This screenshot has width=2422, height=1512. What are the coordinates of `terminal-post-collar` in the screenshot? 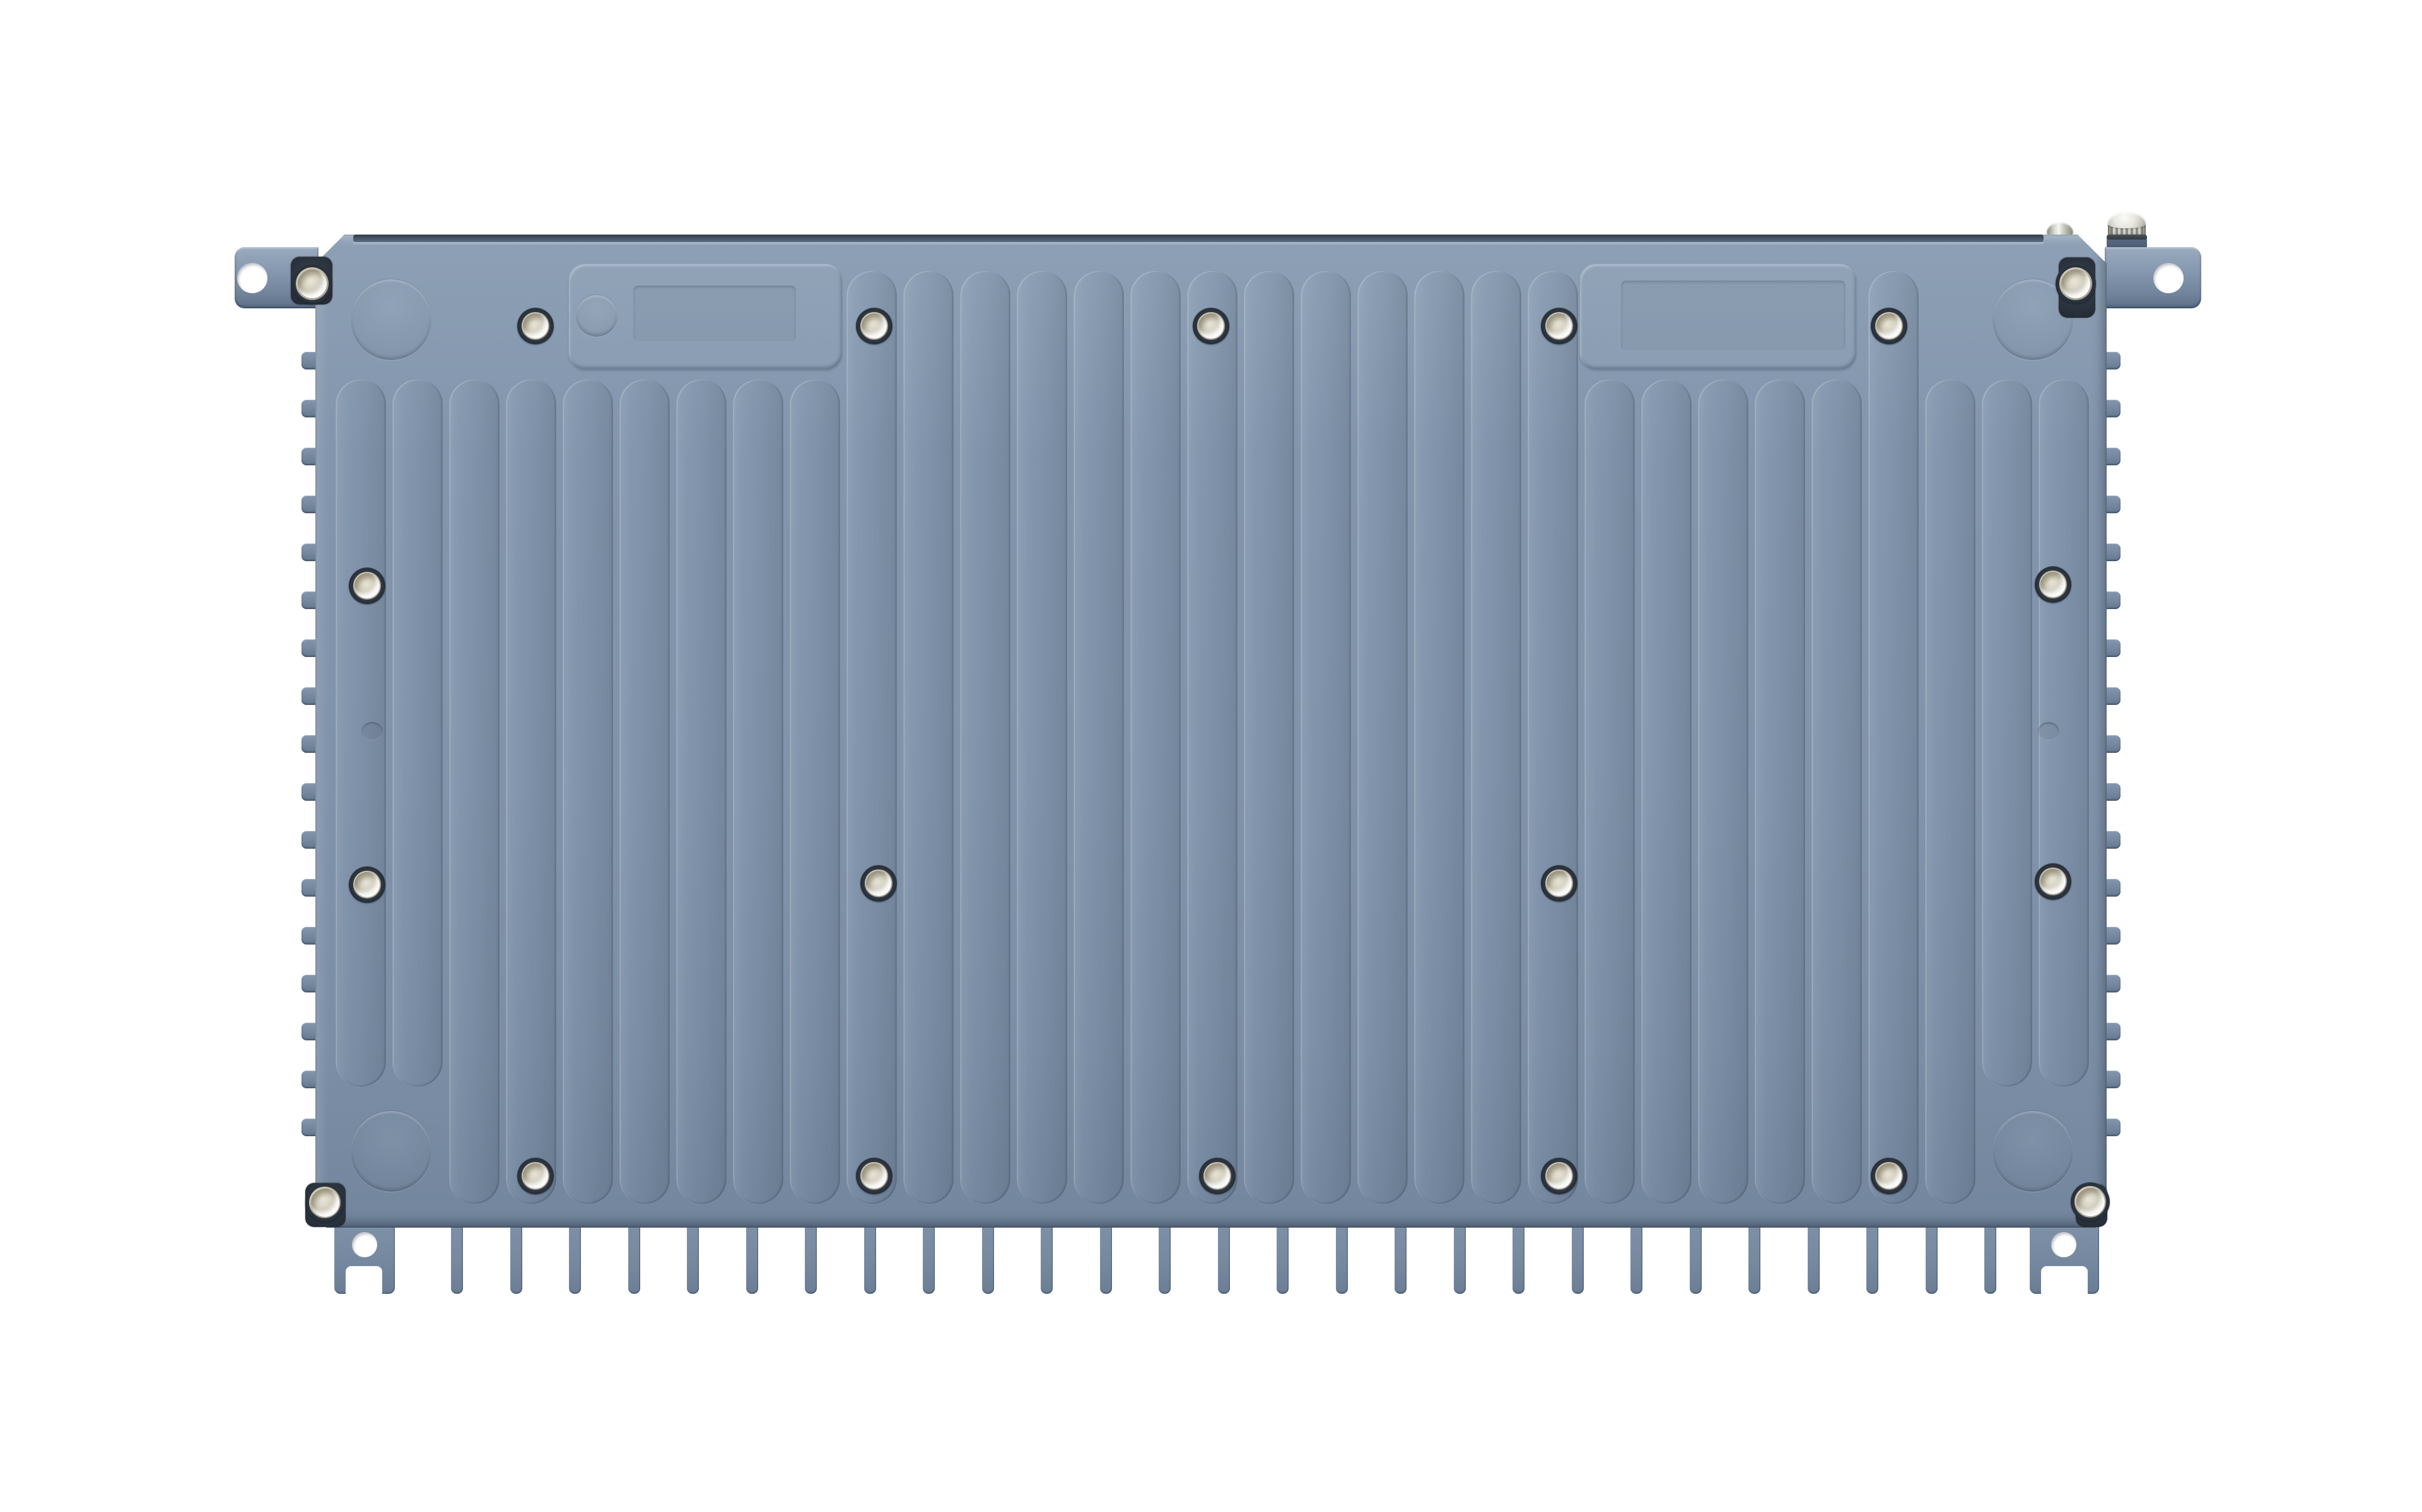 It's located at (2127, 238).